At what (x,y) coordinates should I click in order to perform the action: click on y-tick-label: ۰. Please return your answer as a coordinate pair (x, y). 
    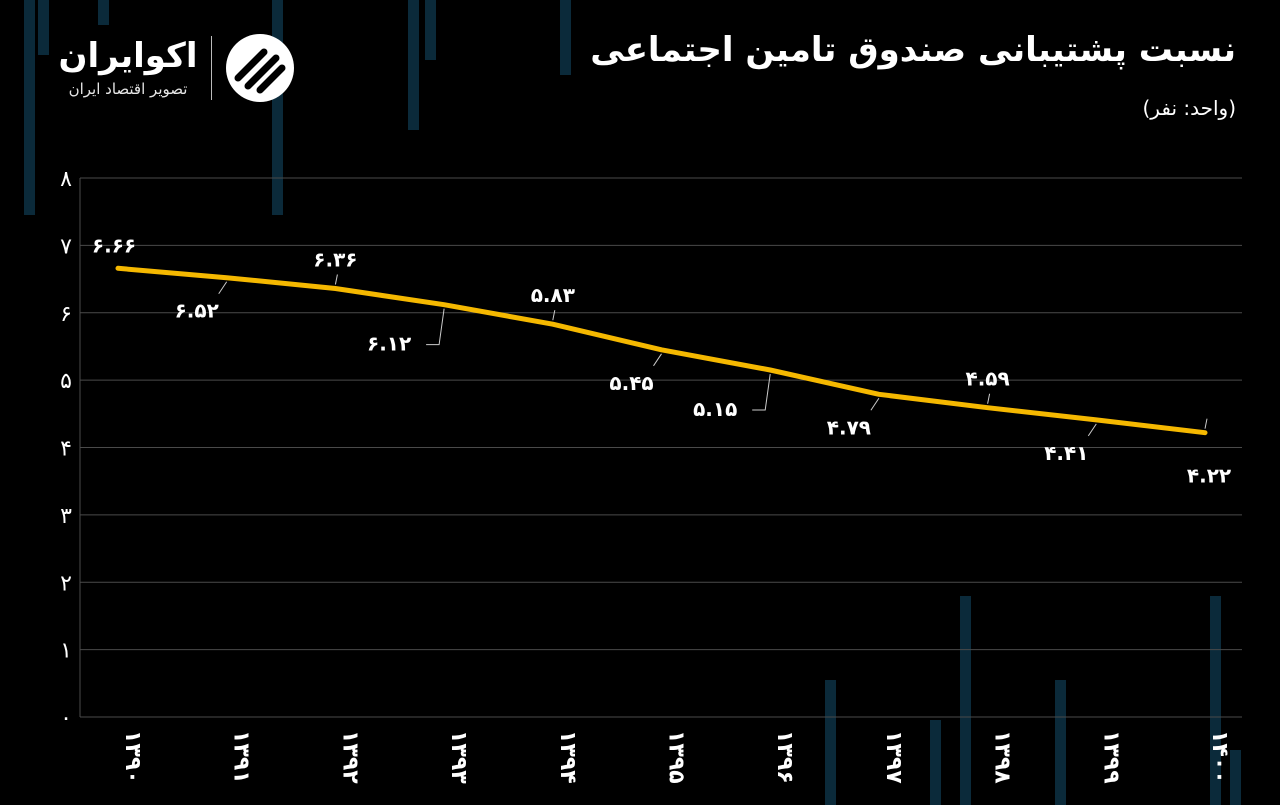
    Looking at the image, I should click on (66, 718).